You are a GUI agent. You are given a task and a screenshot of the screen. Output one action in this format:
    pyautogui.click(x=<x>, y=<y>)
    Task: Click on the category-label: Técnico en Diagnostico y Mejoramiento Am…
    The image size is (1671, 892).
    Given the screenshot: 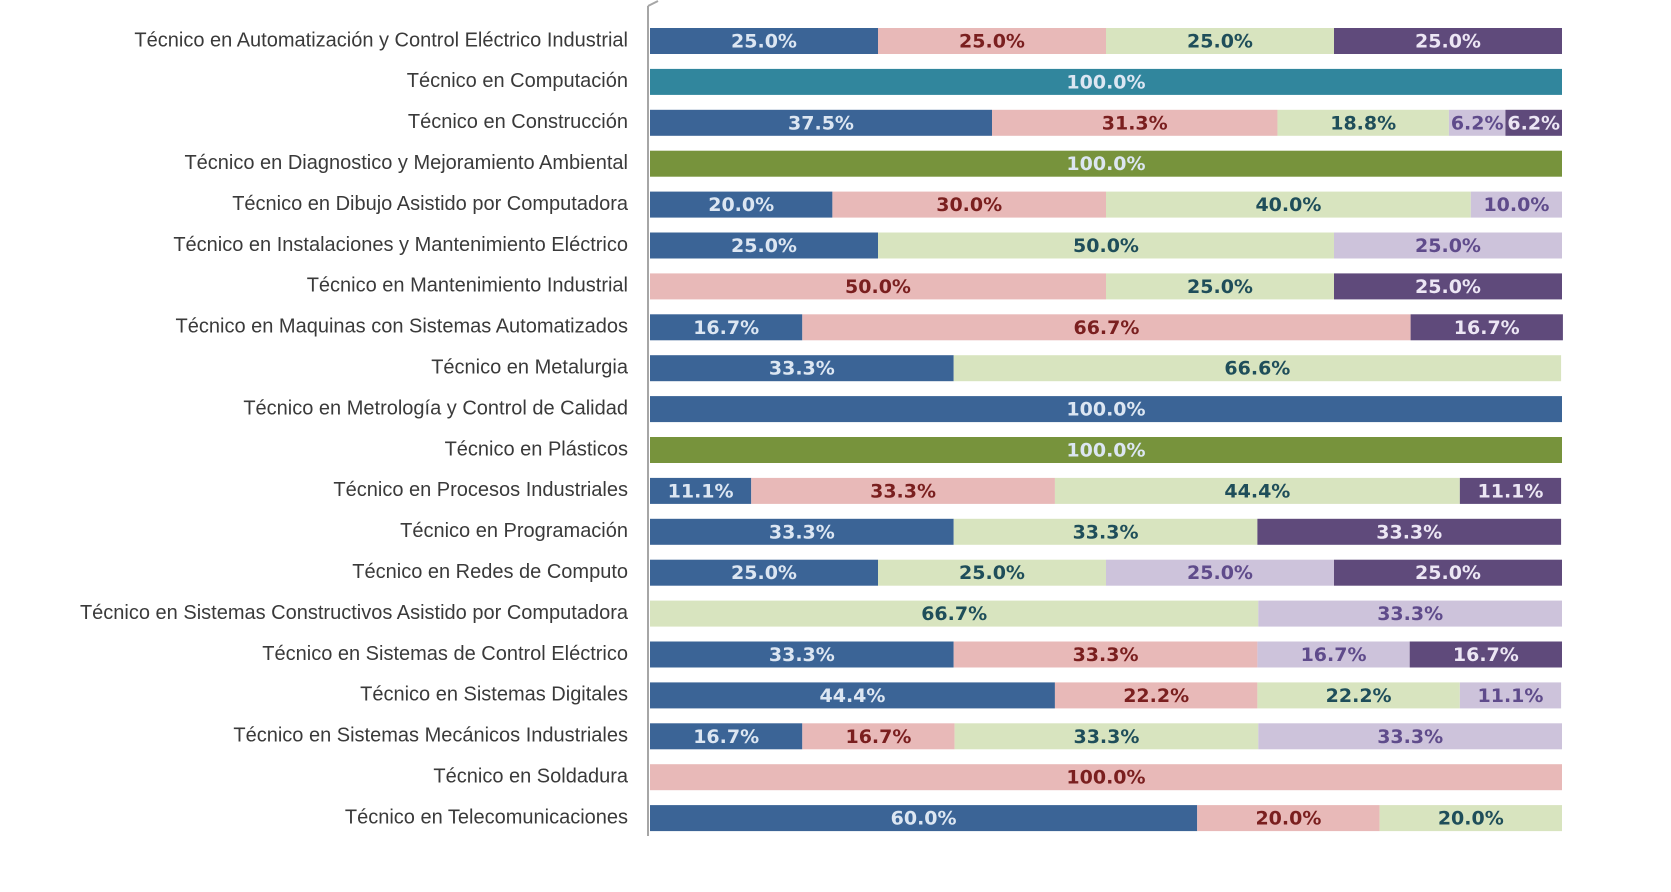 What is the action you would take?
    pyautogui.click(x=406, y=163)
    